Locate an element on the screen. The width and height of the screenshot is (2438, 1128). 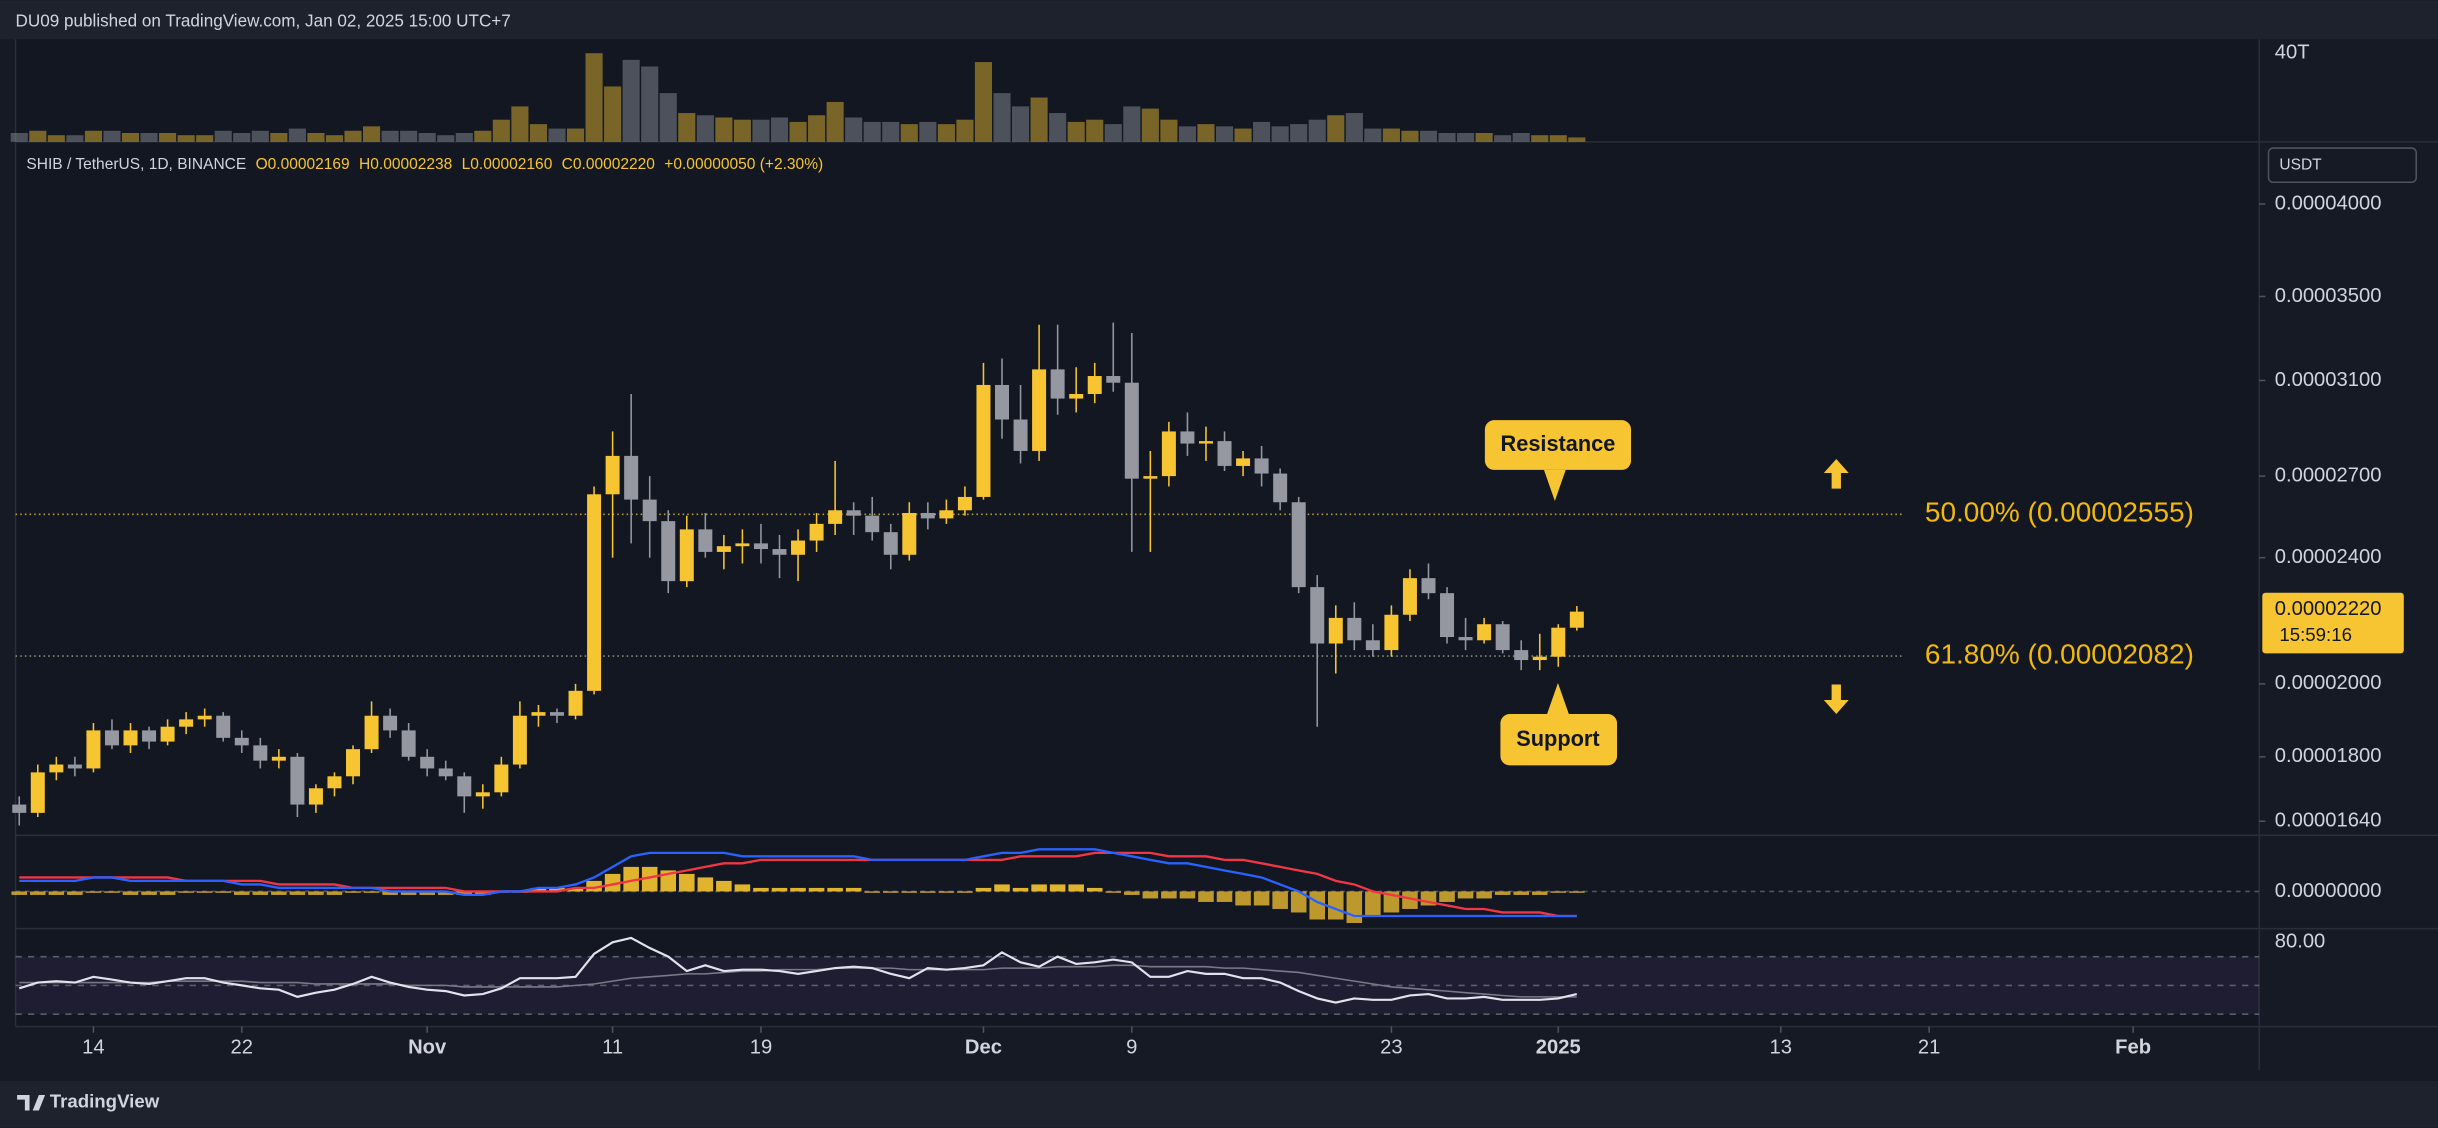
fib-label: 61.80% (0.00002082) is located at coordinates (2059, 653).